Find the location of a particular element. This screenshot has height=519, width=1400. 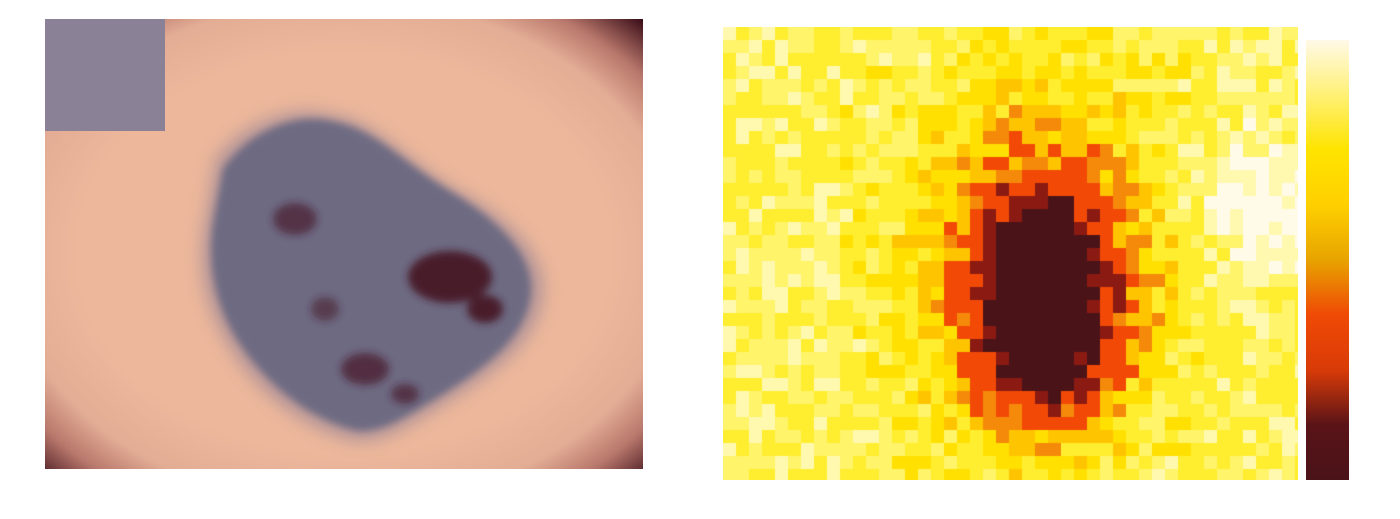

colorbar is located at coordinates (1327, 260).